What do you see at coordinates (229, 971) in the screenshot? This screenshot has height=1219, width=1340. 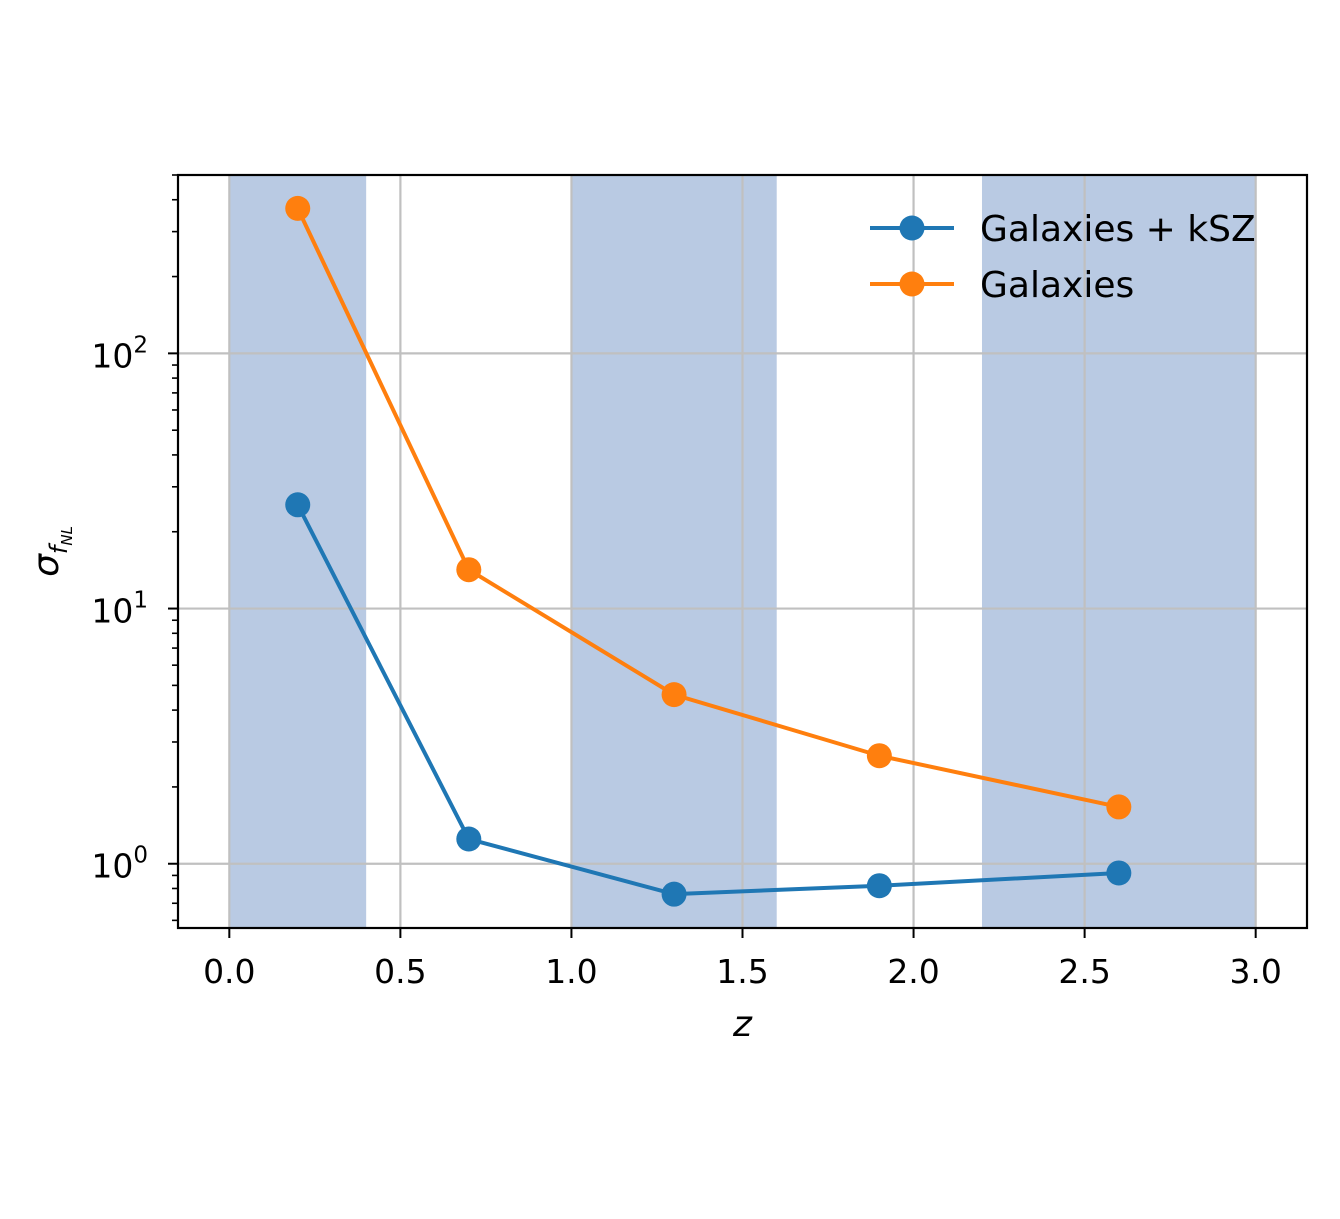 I see `x-tick-label-0: 0.0` at bounding box center [229, 971].